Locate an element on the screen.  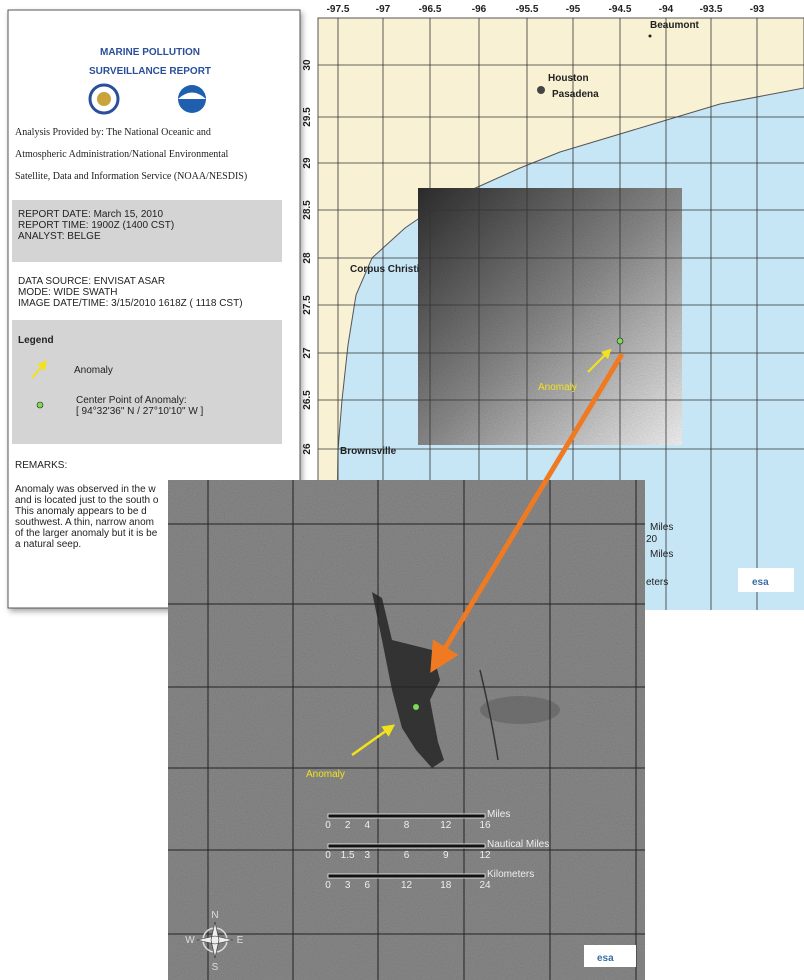
legend-point is located at coordinates (40, 405).